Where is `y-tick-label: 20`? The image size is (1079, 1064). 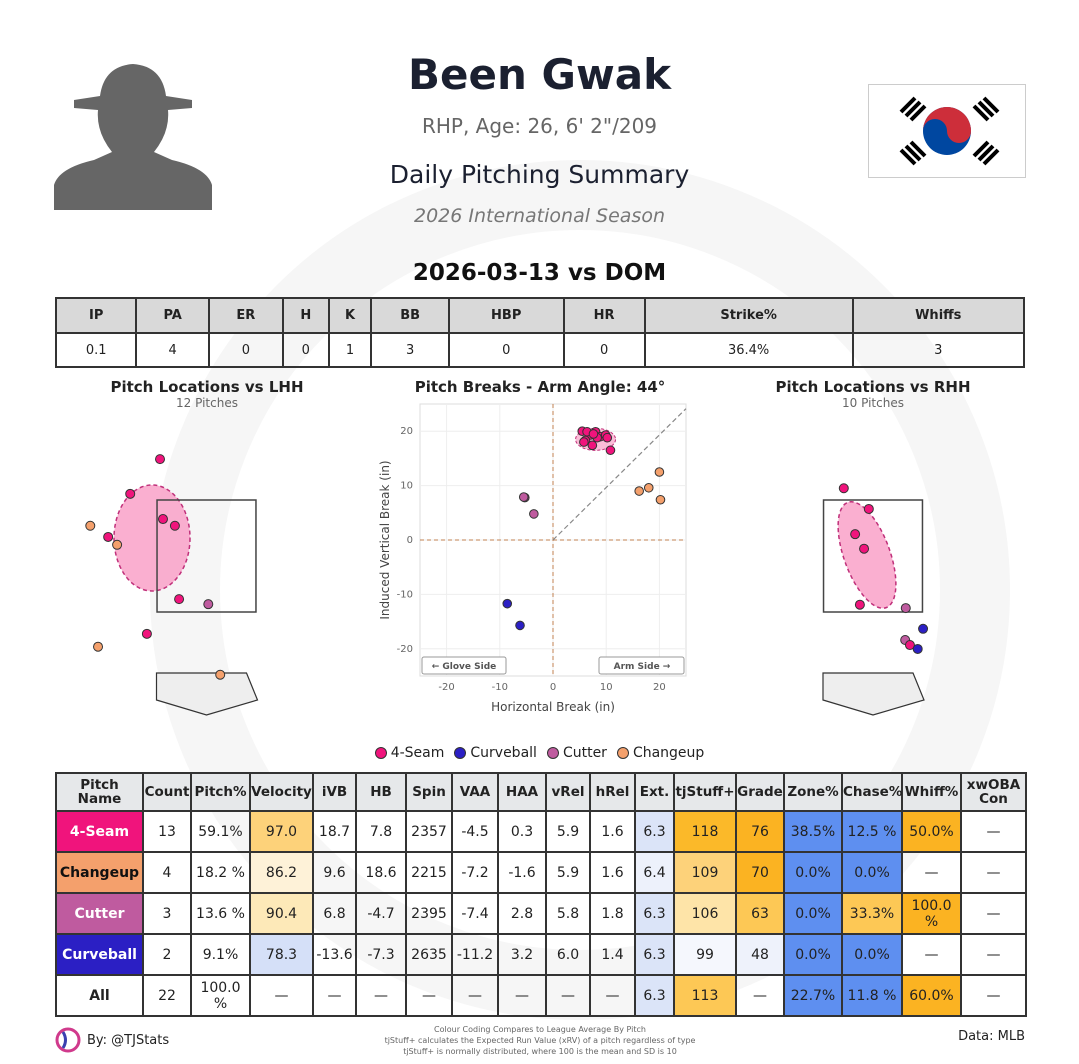
y-tick-label: 20 is located at coordinates (406, 431).